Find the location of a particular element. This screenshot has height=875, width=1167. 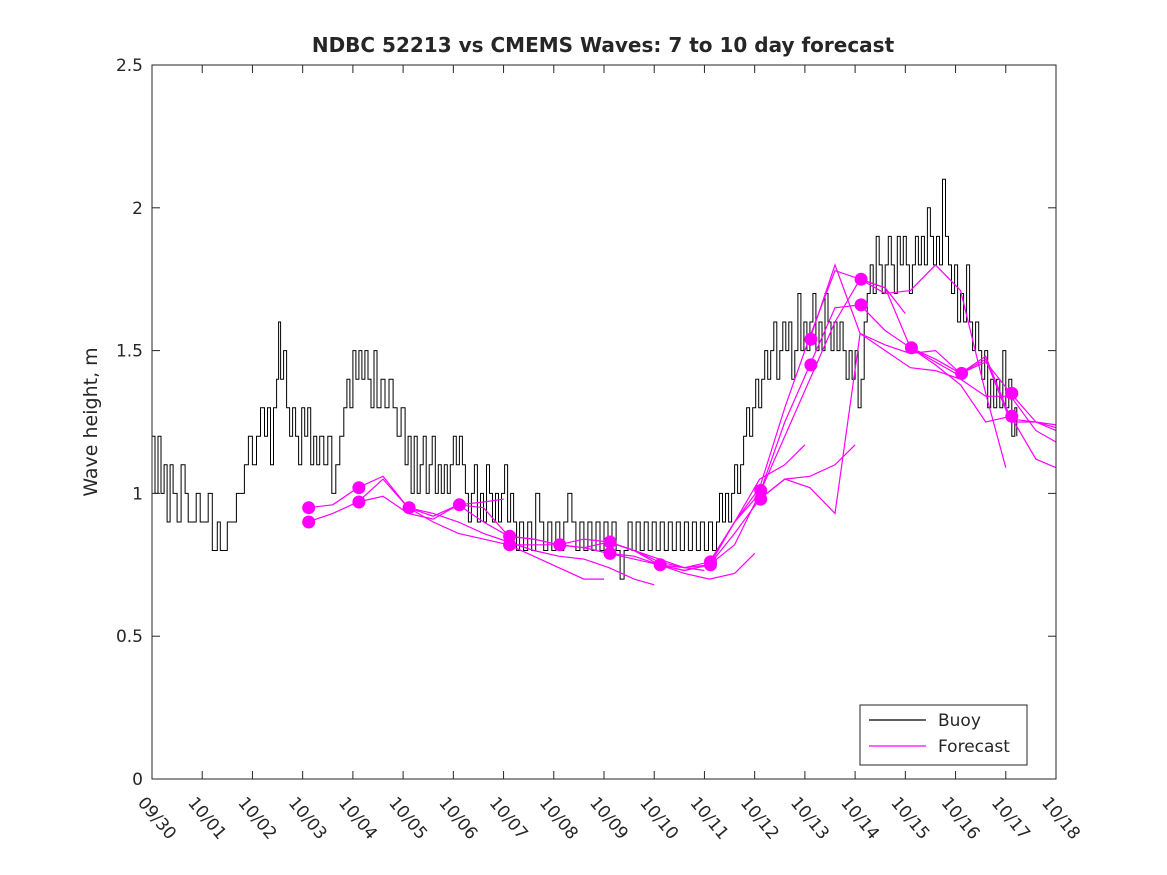

x-tick-label: 10/03 is located at coordinates (307, 818).